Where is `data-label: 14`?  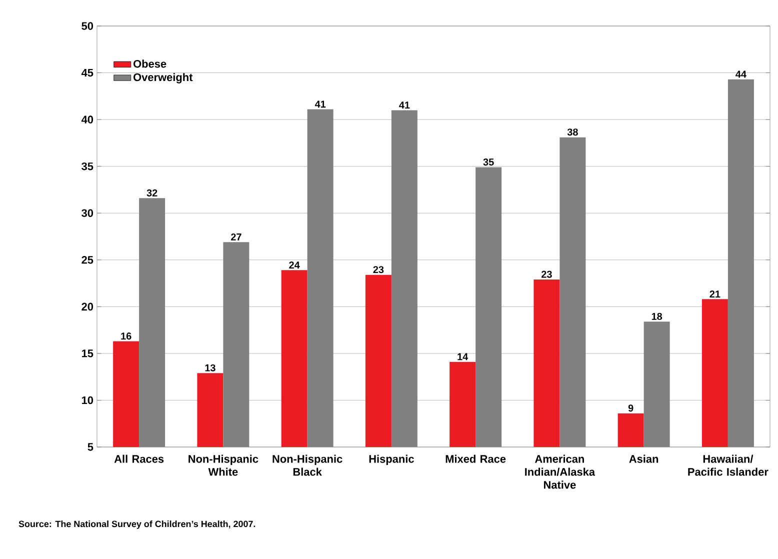 data-label: 14 is located at coordinates (463, 356).